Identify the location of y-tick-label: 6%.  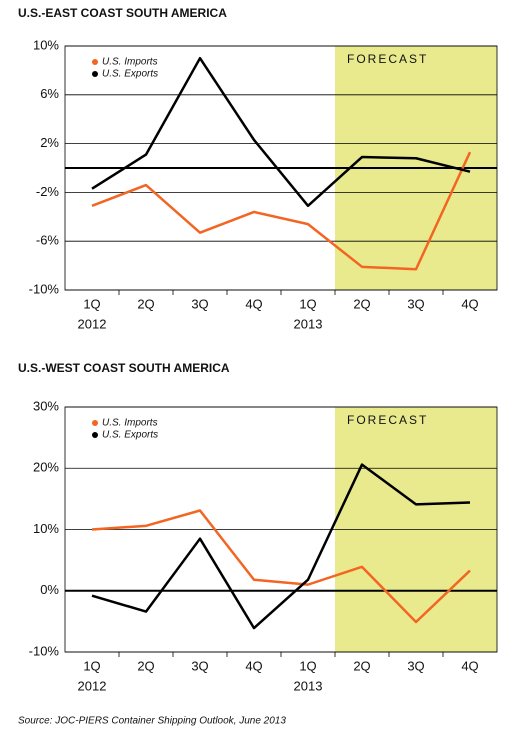
(49, 93).